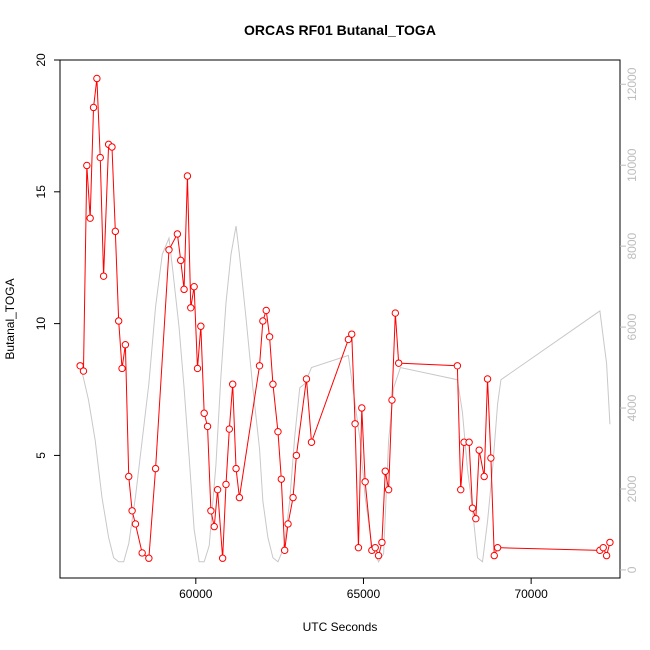 The height and width of the screenshot is (650, 650). What do you see at coordinates (632, 84) in the screenshot?
I see `y2-axis-tick-label: 12000` at bounding box center [632, 84].